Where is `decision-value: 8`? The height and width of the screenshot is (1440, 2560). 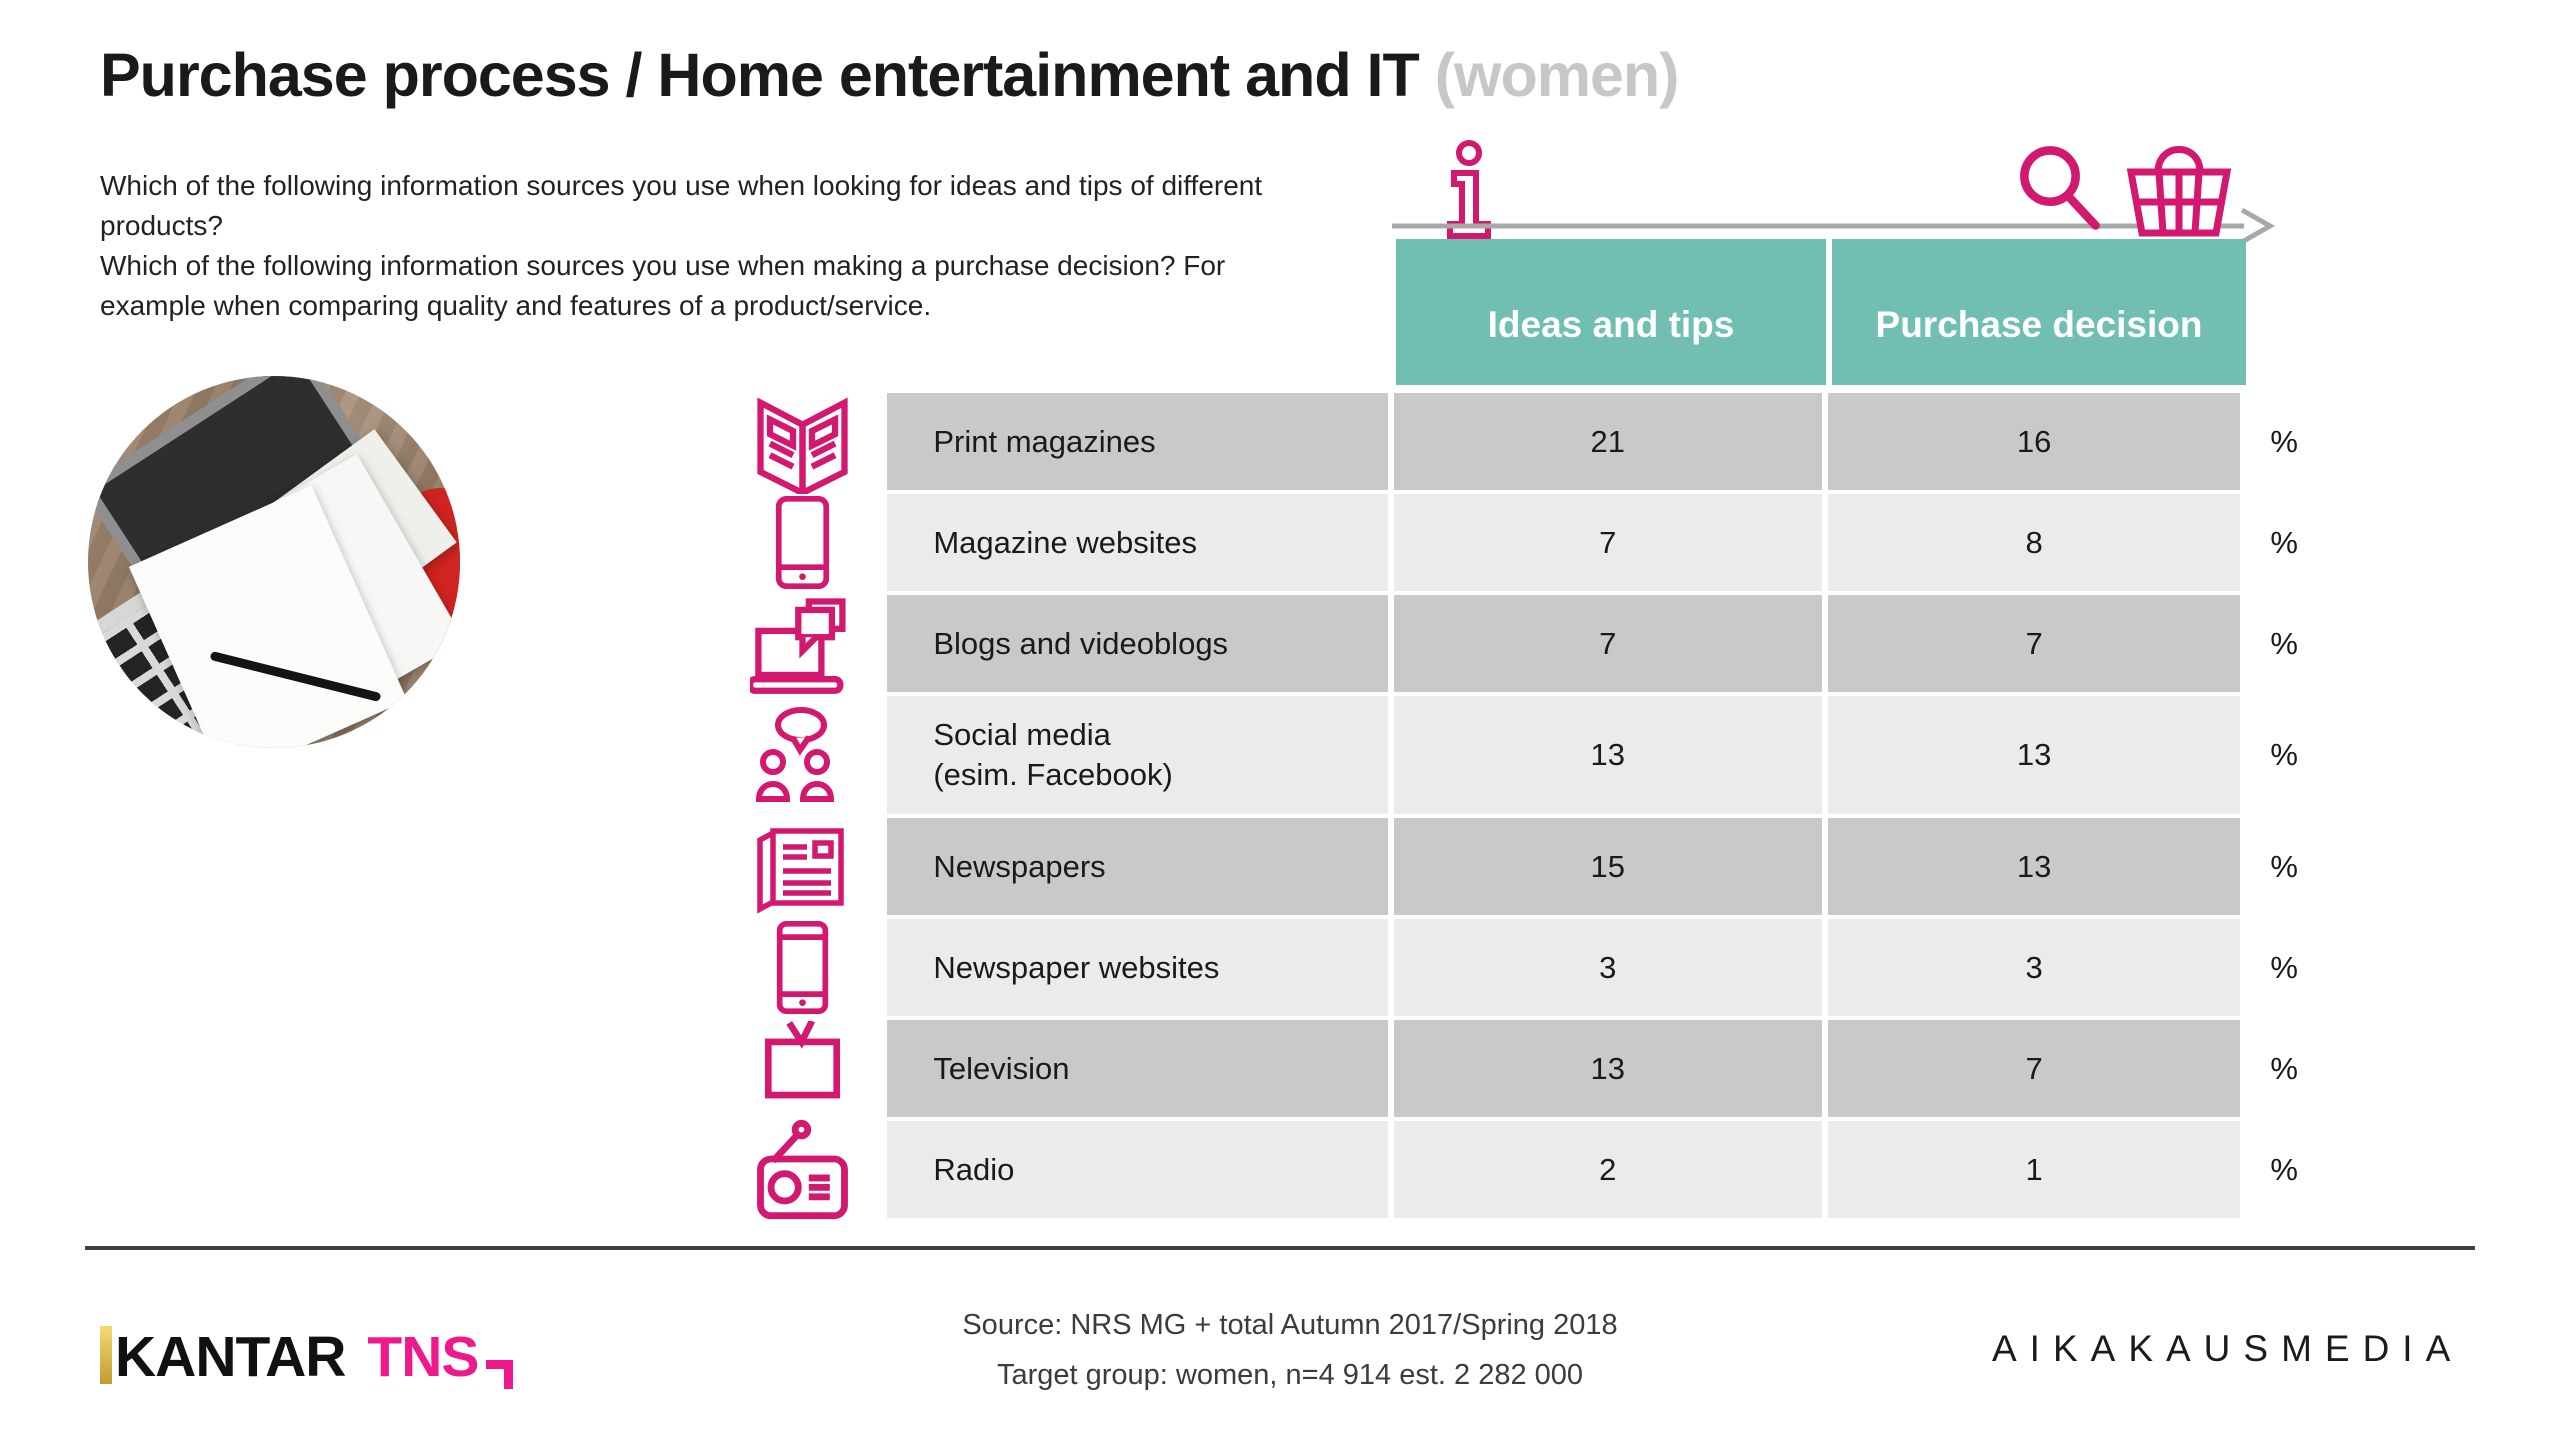 decision-value: 8 is located at coordinates (2034, 542).